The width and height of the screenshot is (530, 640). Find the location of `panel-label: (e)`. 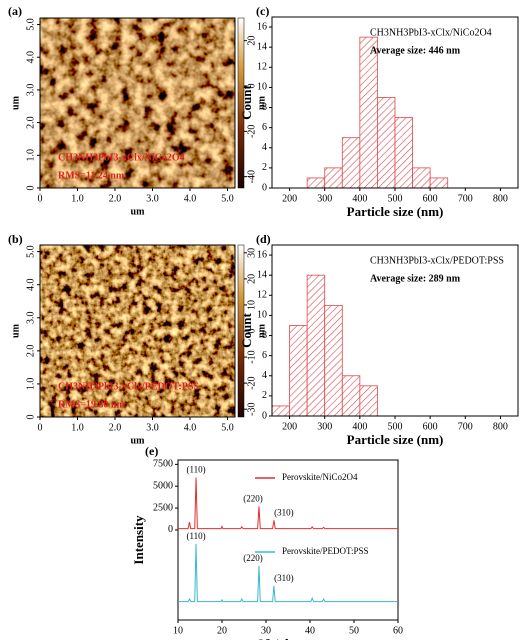

panel-label: (e) is located at coordinates (151, 451).